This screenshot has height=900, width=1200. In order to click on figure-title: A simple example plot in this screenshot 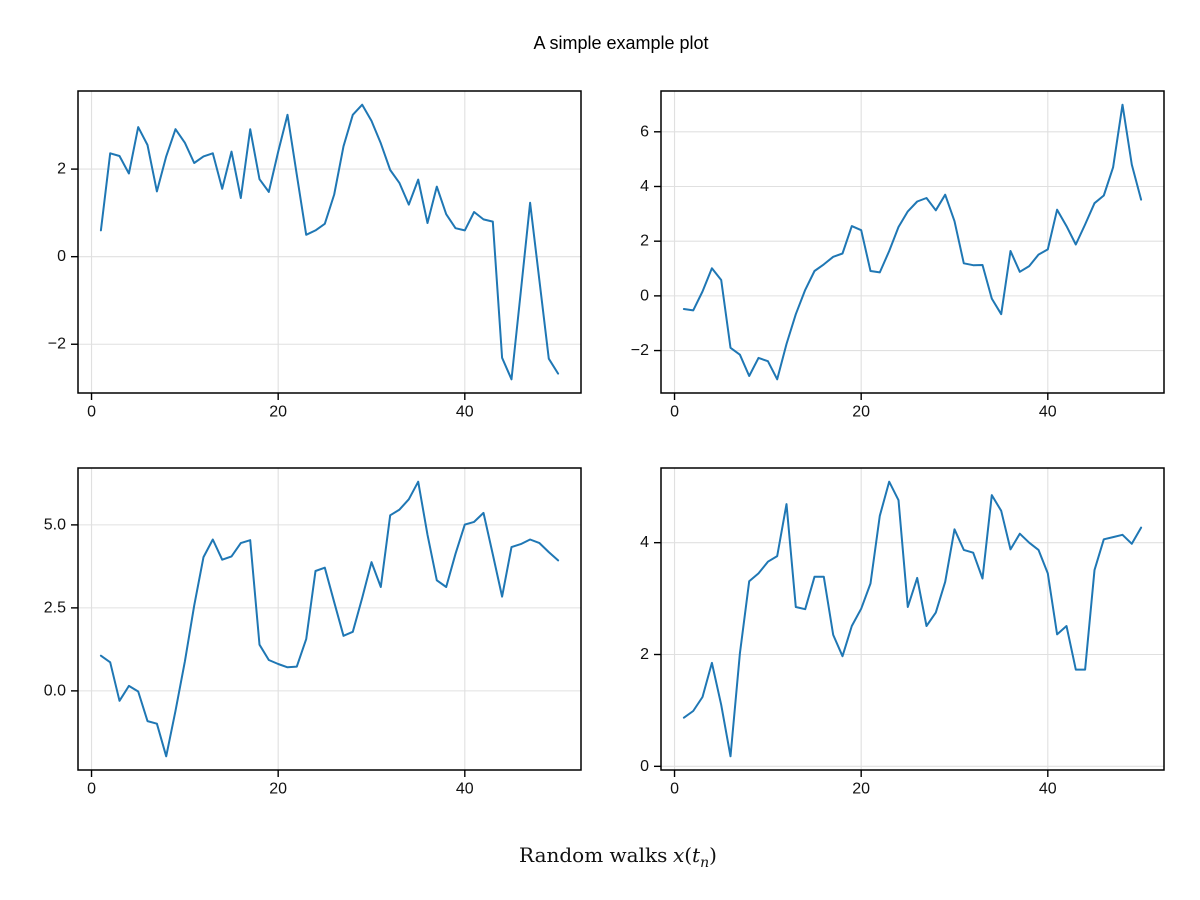, I will do `click(621, 43)`.